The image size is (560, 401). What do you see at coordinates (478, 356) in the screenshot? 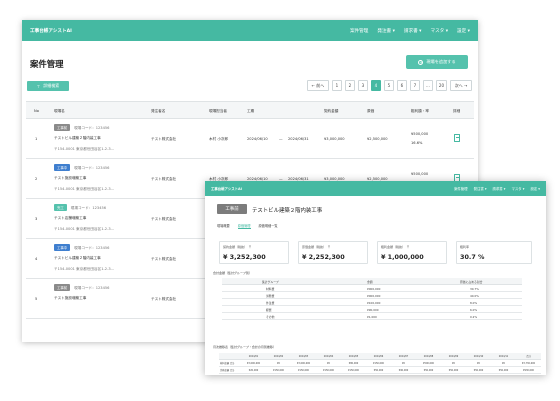
I see `header-cell: 2024/10` at bounding box center [478, 356].